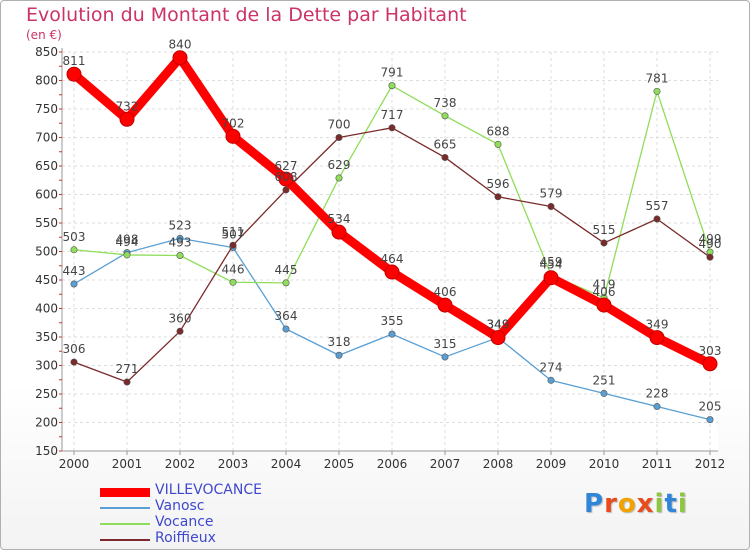 This screenshot has height=550, width=750. I want to click on logo-letter: o, so click(627, 504).